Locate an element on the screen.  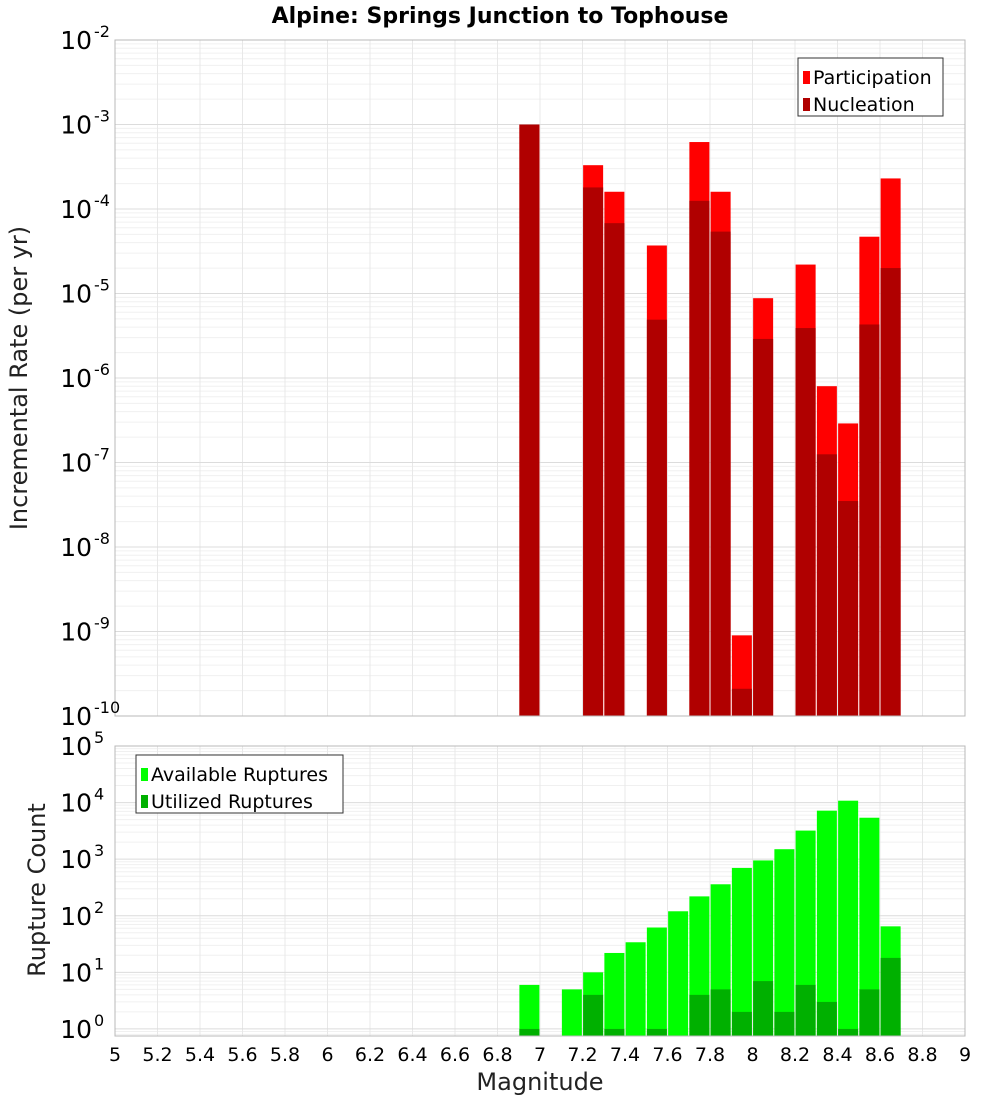
y-tick-exponent: -3 is located at coordinates (102, 116).